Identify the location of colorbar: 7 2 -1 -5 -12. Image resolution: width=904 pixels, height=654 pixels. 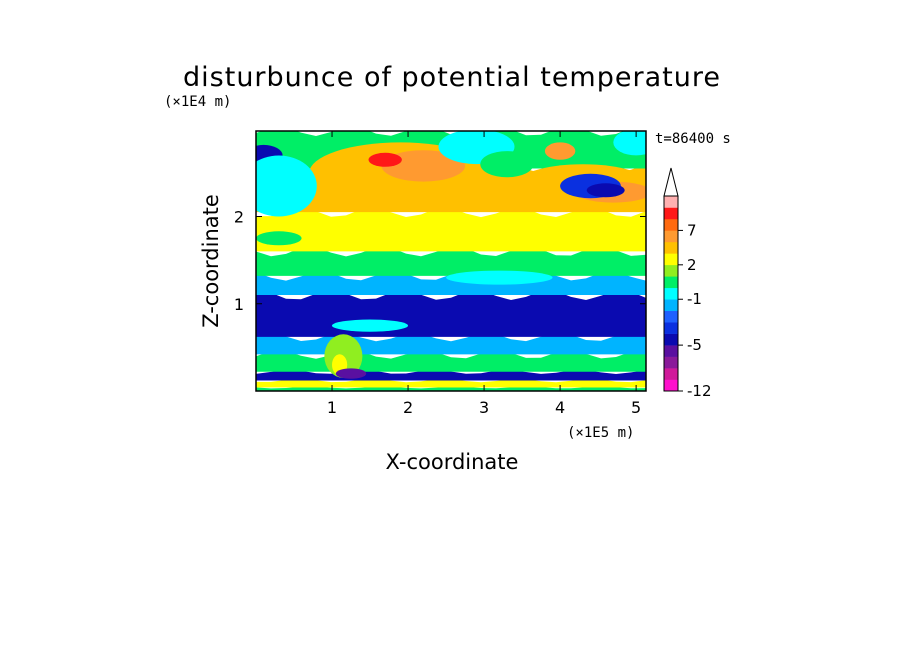
(687, 283).